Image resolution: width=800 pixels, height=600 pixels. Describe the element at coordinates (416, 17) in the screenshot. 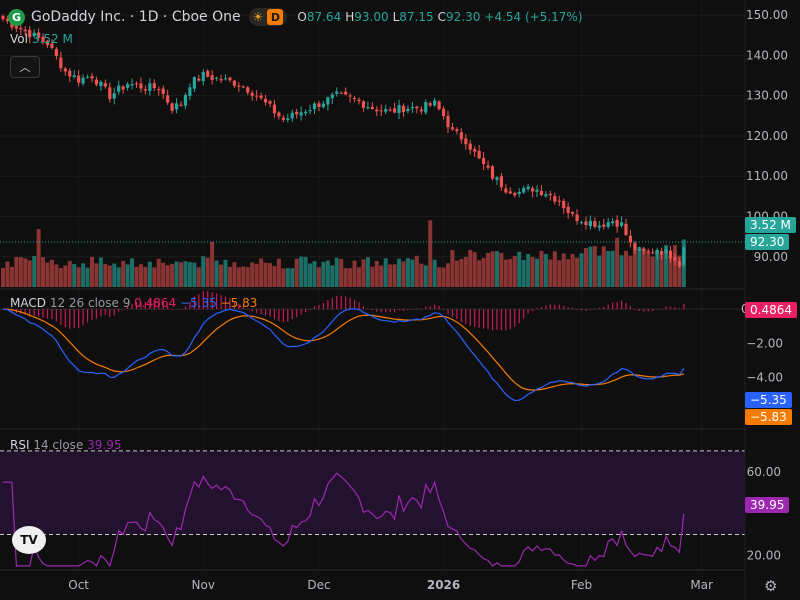

I see `ohlc-value: 87.15` at that location.